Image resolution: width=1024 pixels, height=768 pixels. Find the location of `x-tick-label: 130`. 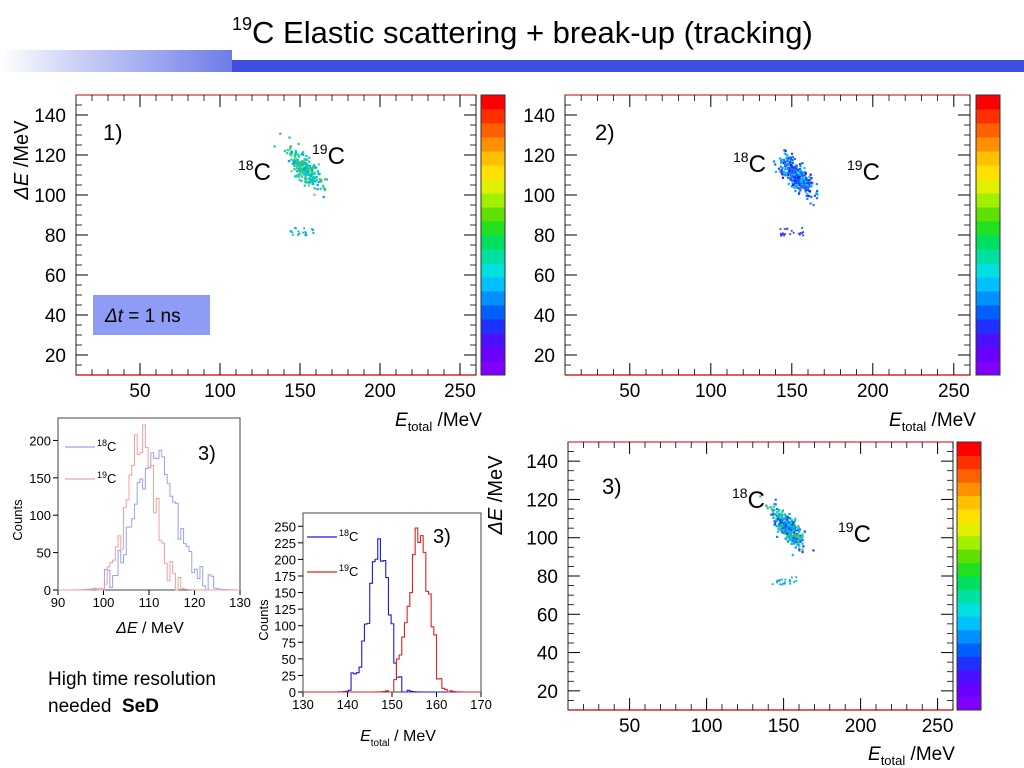

x-tick-label: 130 is located at coordinates (240, 602).